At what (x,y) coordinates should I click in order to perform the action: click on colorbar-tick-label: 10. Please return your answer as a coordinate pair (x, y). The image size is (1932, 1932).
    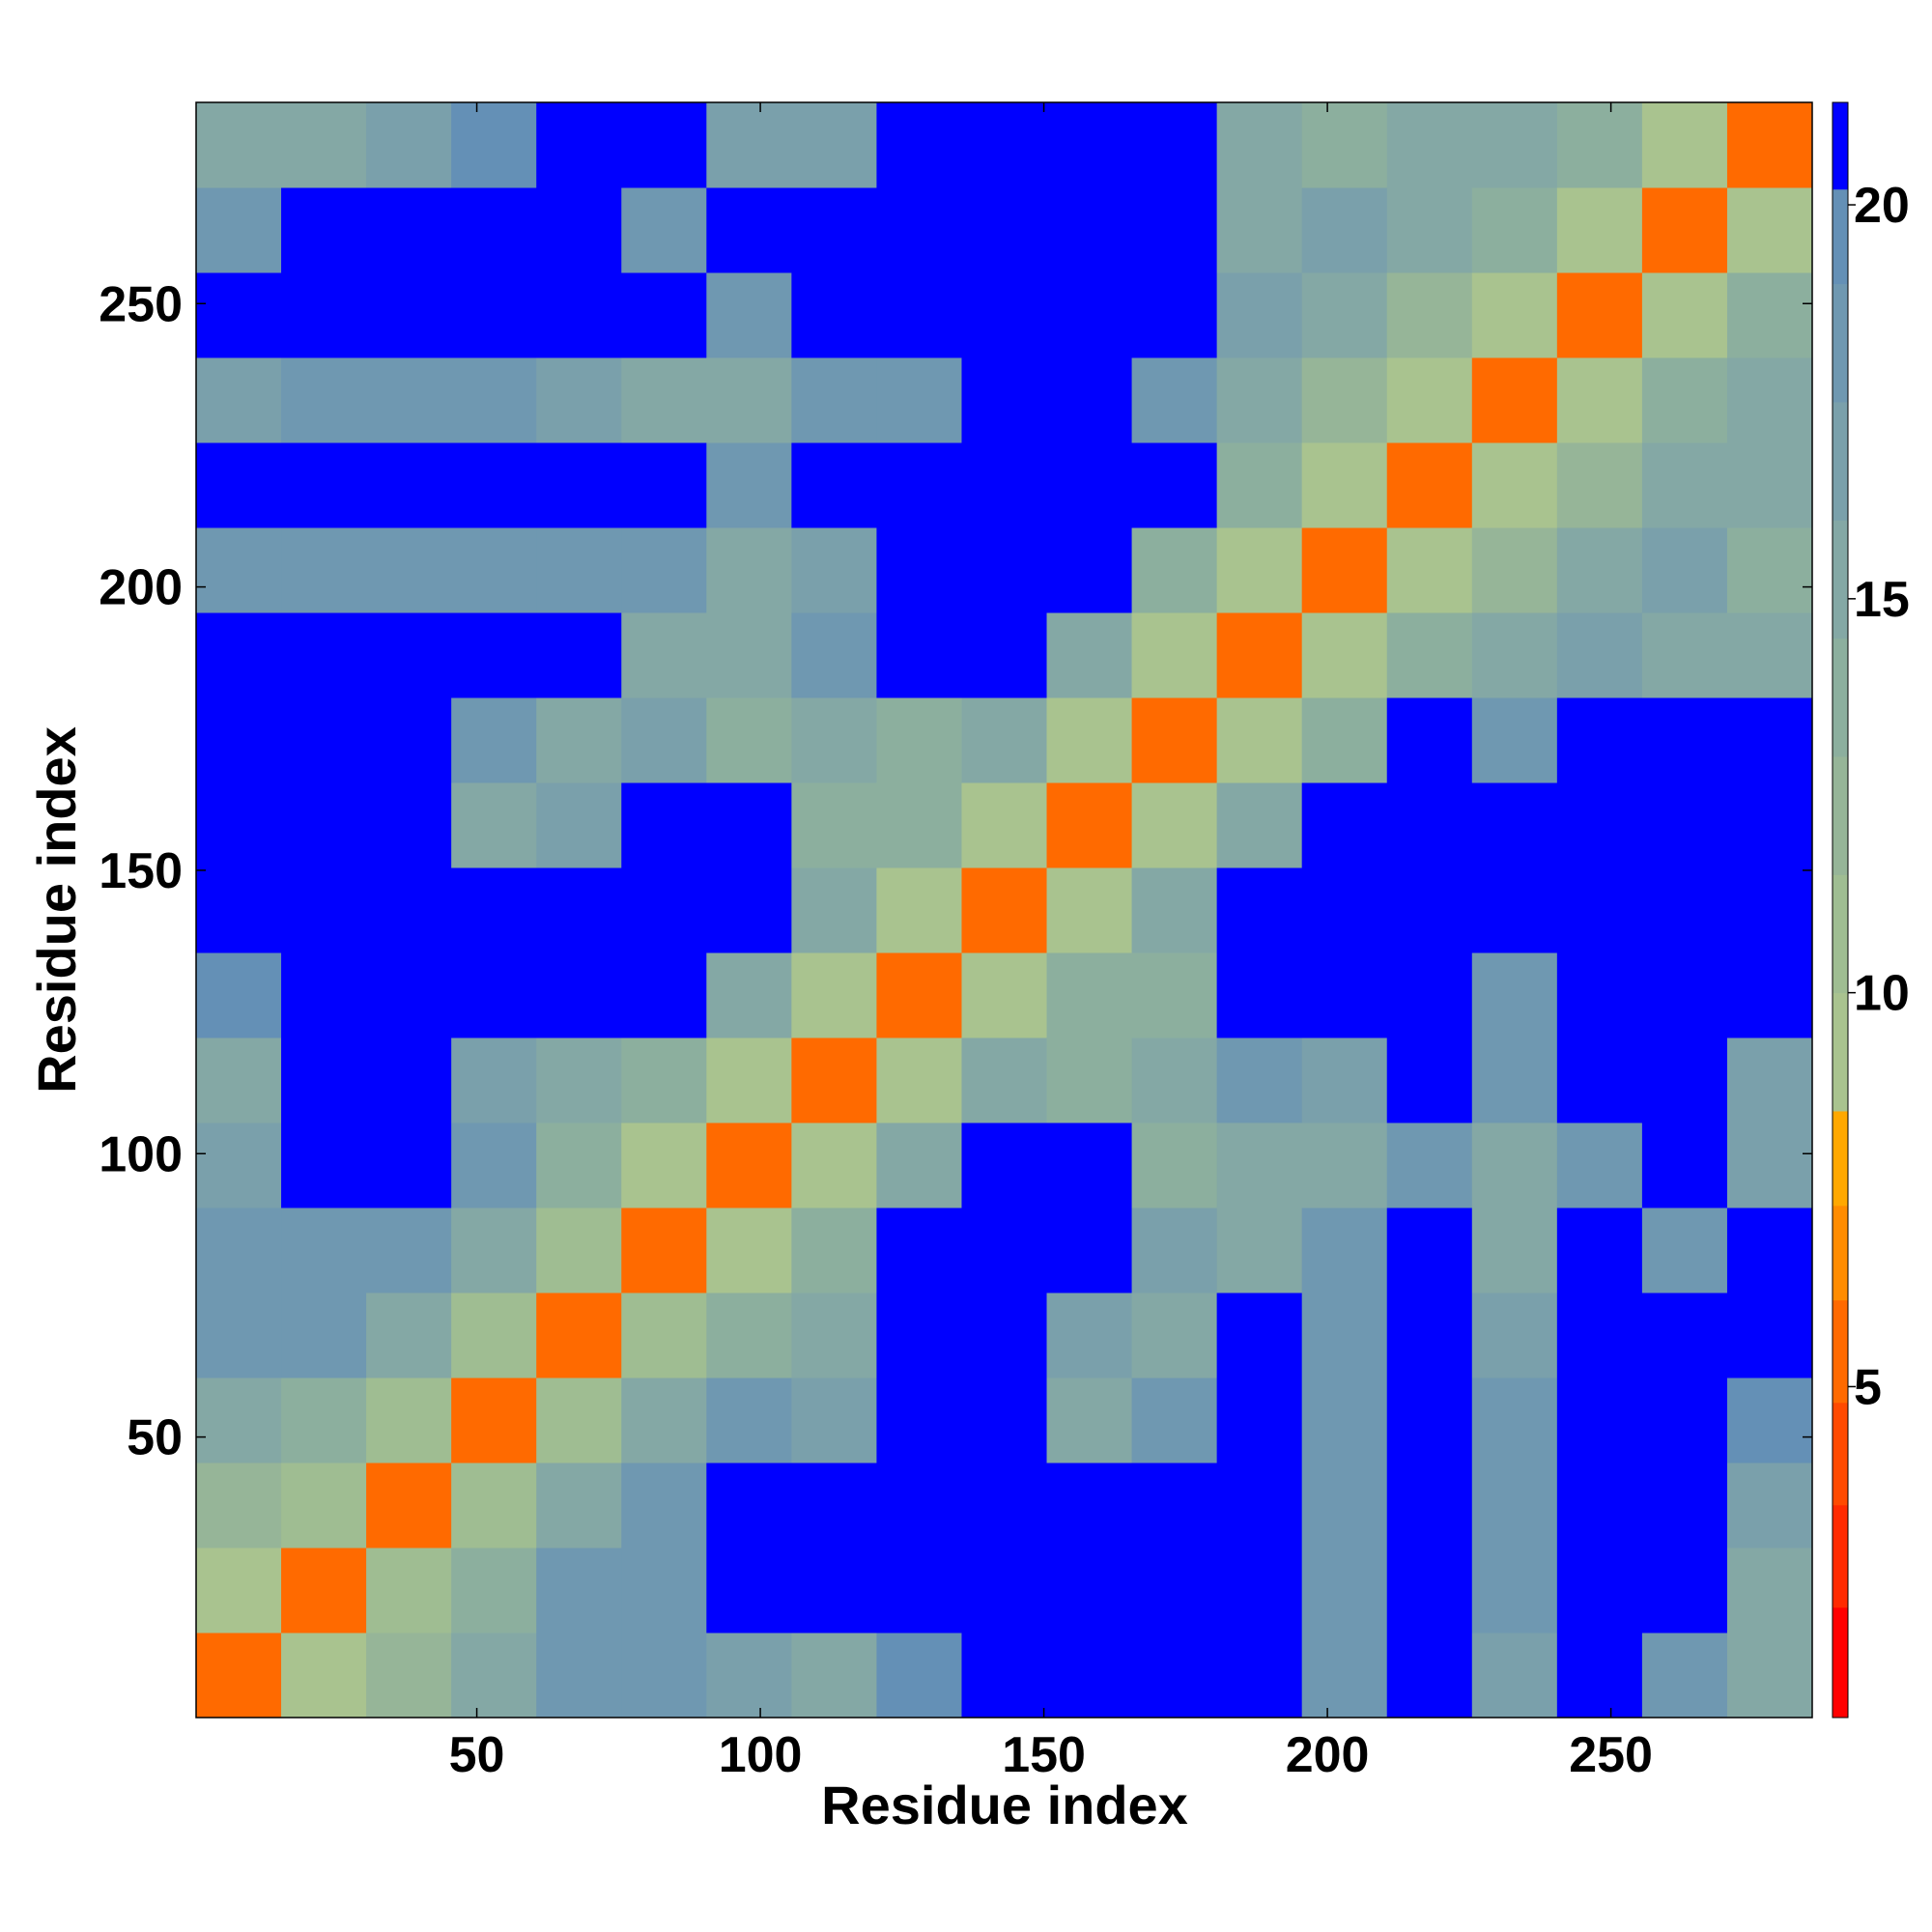
    Looking at the image, I should click on (1882, 994).